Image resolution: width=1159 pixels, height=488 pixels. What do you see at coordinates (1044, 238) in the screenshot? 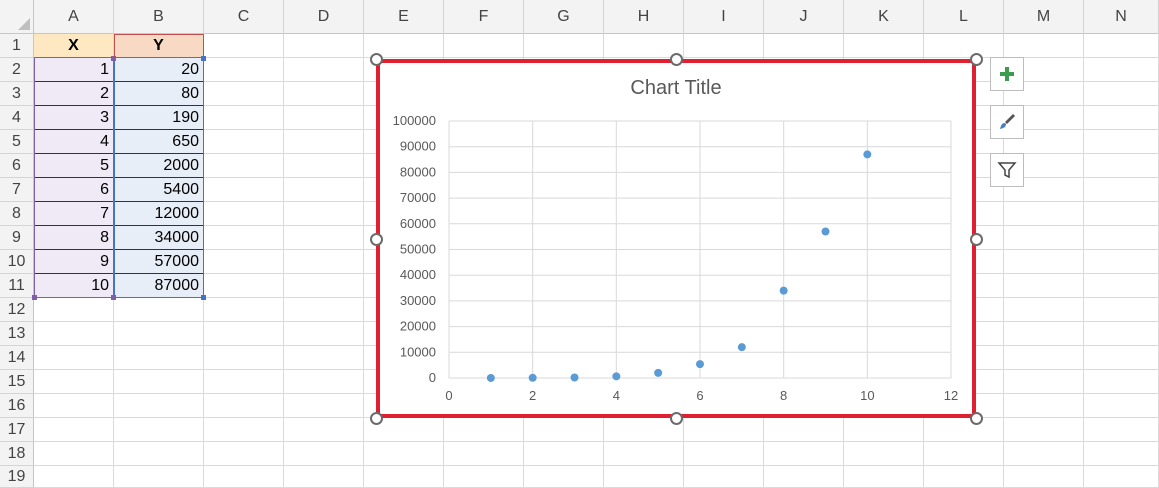
I see `cell-m9` at bounding box center [1044, 238].